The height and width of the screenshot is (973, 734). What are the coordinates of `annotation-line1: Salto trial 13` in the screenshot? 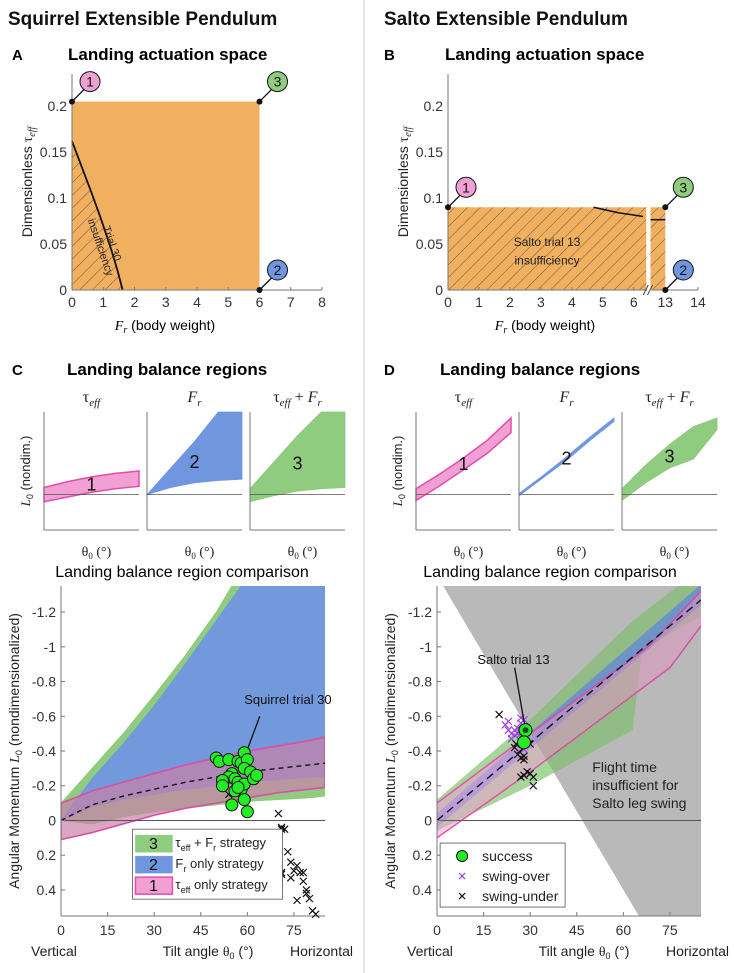 It's located at (547, 242).